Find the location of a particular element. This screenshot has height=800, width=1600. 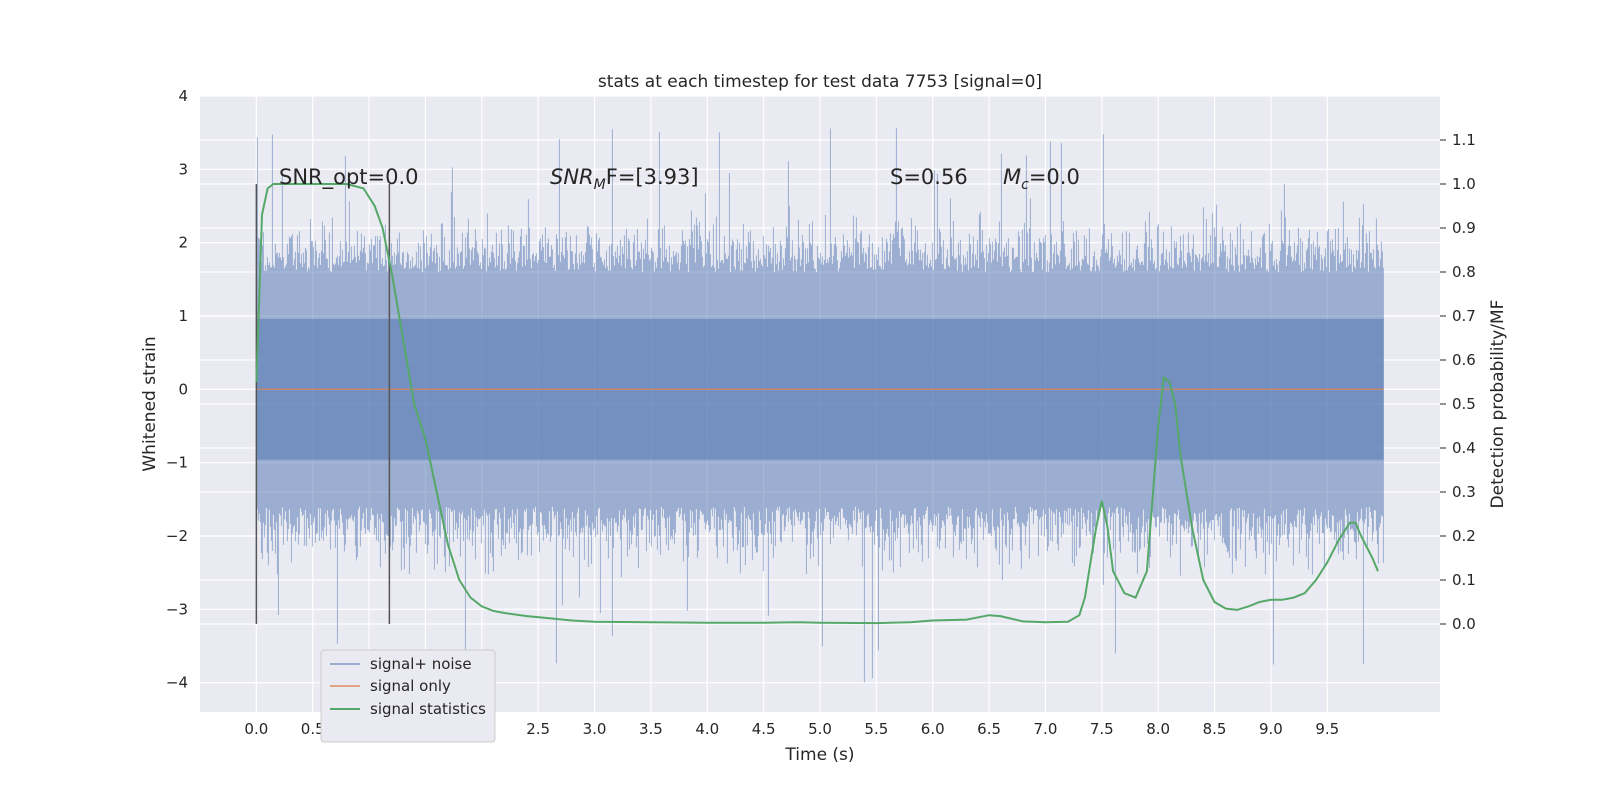

y-tick-label: −4 is located at coordinates (177, 683).